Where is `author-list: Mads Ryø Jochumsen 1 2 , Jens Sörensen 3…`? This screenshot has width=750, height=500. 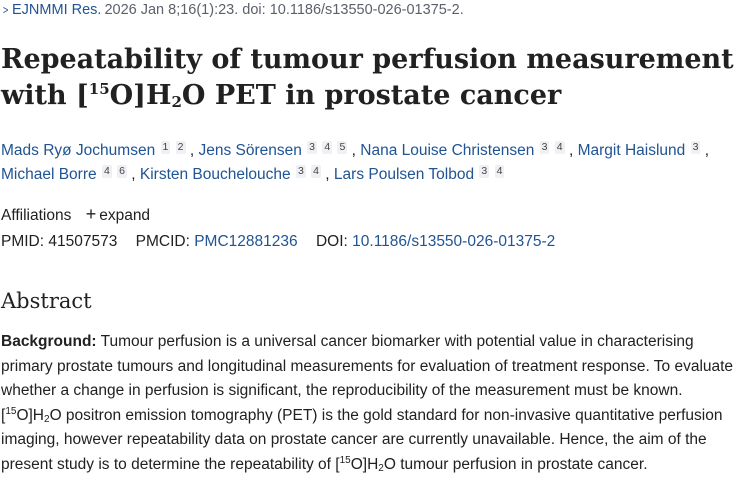 author-list: Mads Ryø Jochumsen 1 2 , Jens Sörensen 3… is located at coordinates (355, 162).